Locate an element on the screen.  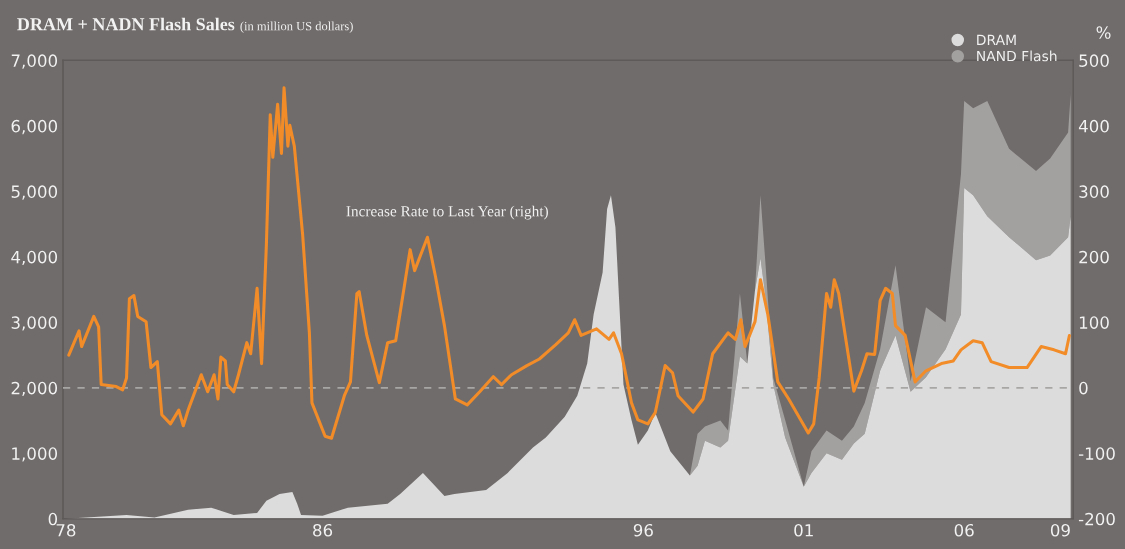
y-tick-label: 4,000 is located at coordinates (34, 258).